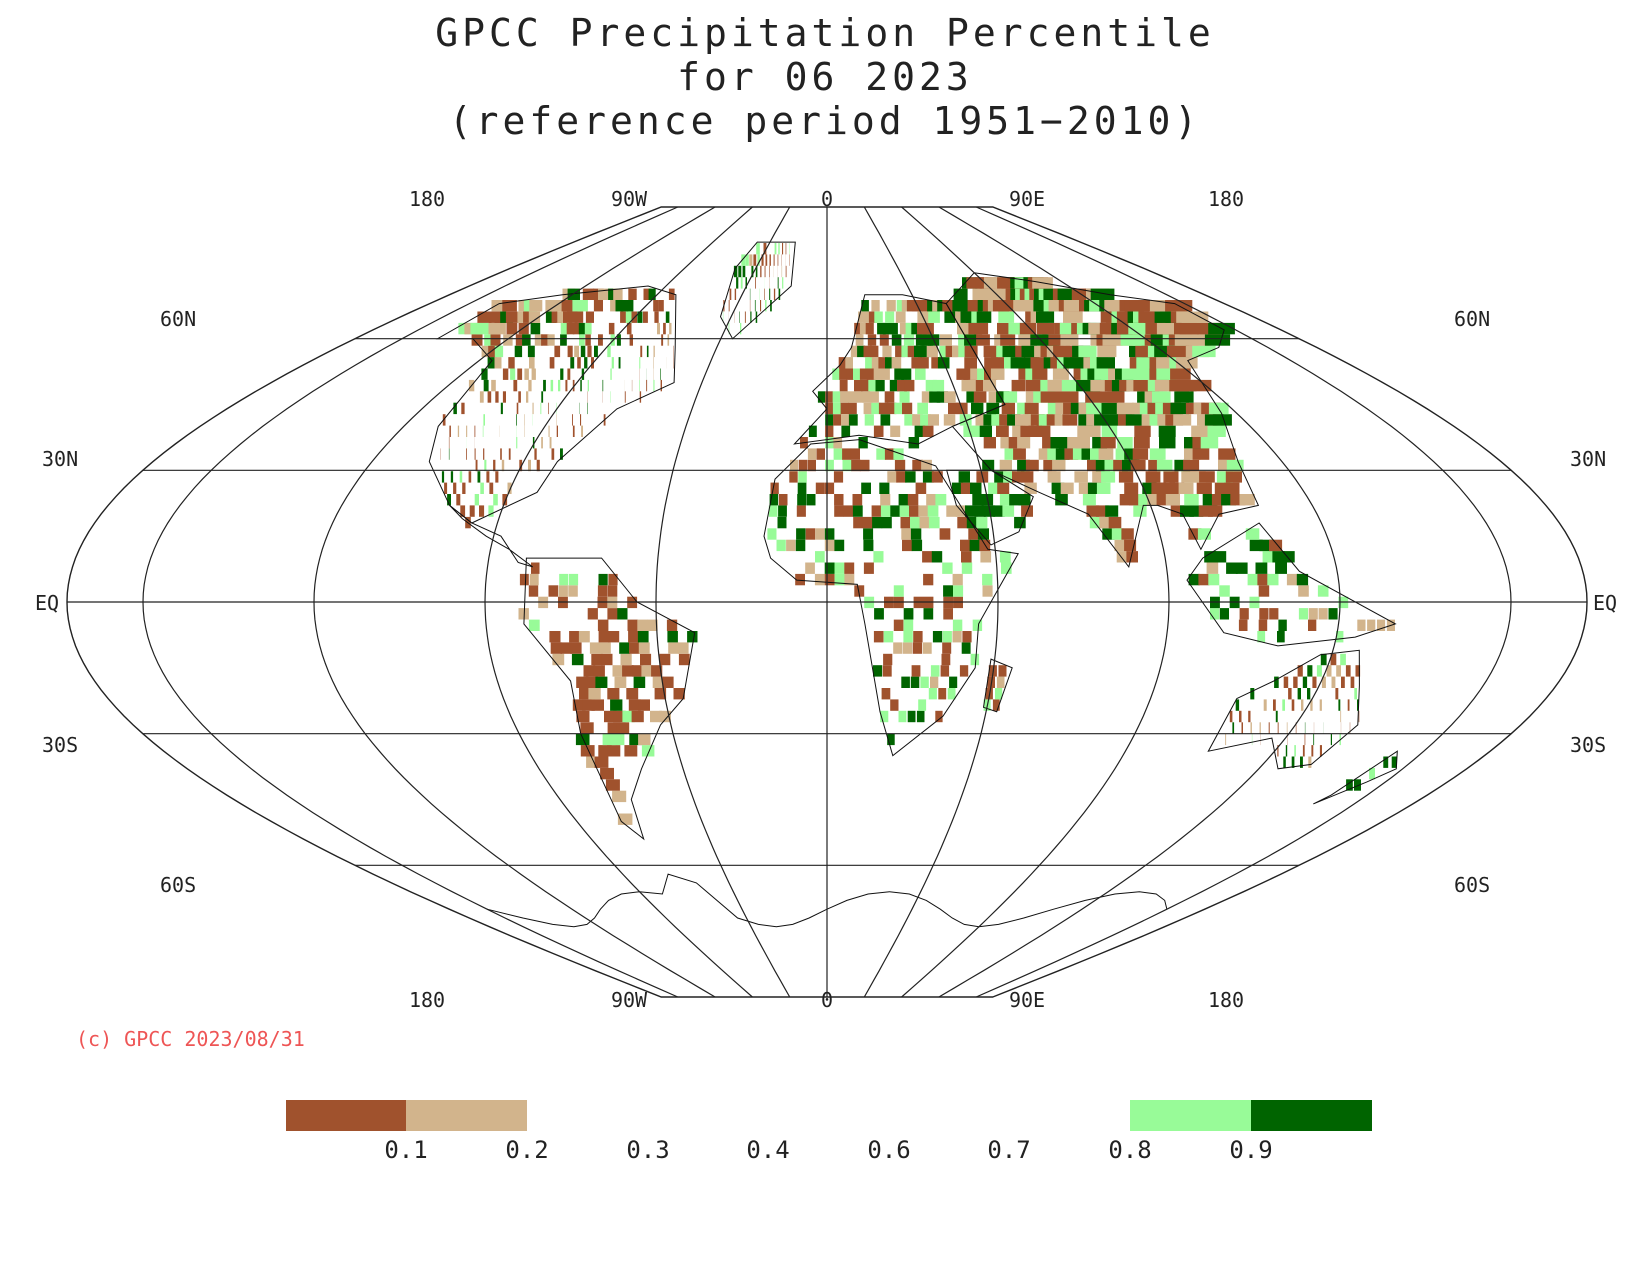 The width and height of the screenshot is (1650, 1270). What do you see at coordinates (997, 685) in the screenshot?
I see `coastline-md` at bounding box center [997, 685].